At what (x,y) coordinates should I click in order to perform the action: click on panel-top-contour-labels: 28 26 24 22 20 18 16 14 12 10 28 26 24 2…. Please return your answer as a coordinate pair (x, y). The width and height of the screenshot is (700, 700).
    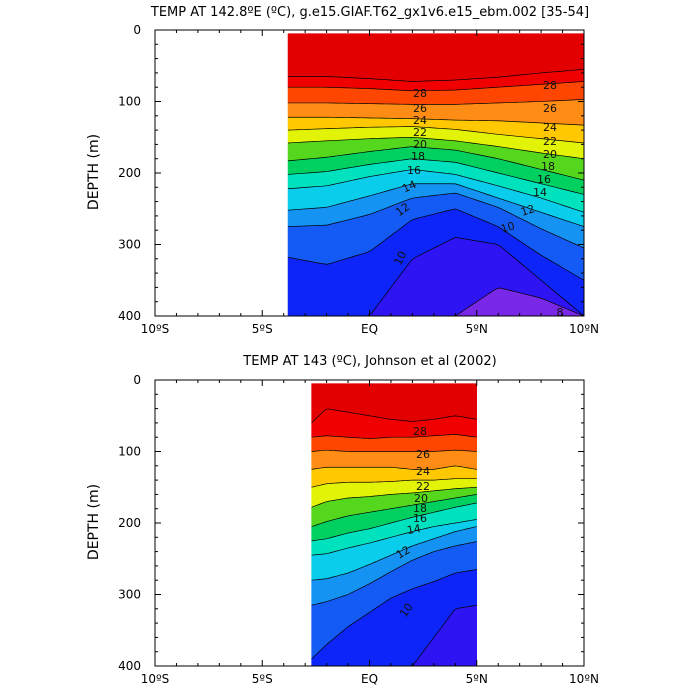
    Looking at the image, I should click on (478, 199).